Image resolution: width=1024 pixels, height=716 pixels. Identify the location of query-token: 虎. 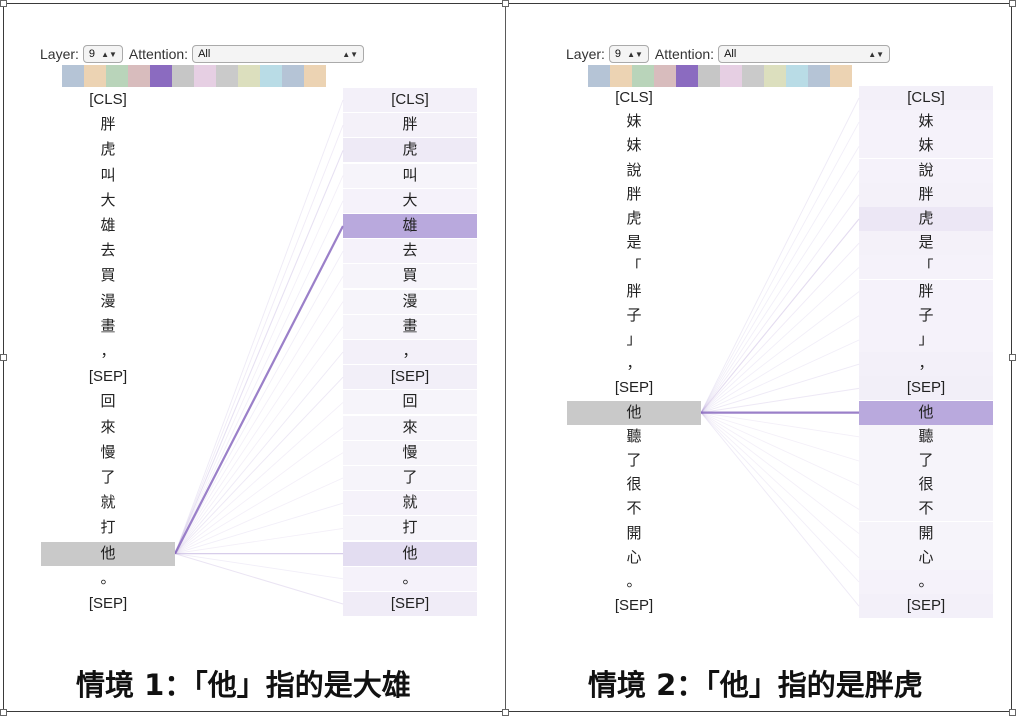
(108, 150).